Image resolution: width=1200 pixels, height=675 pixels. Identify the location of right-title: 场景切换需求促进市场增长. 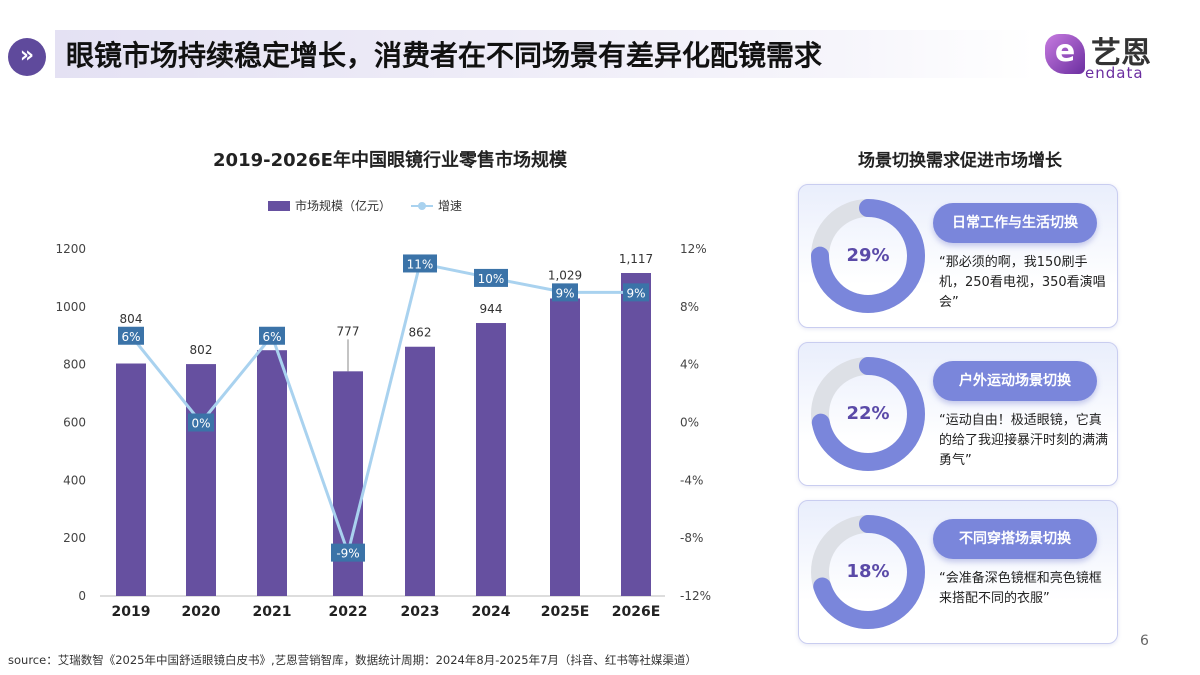
(960, 161).